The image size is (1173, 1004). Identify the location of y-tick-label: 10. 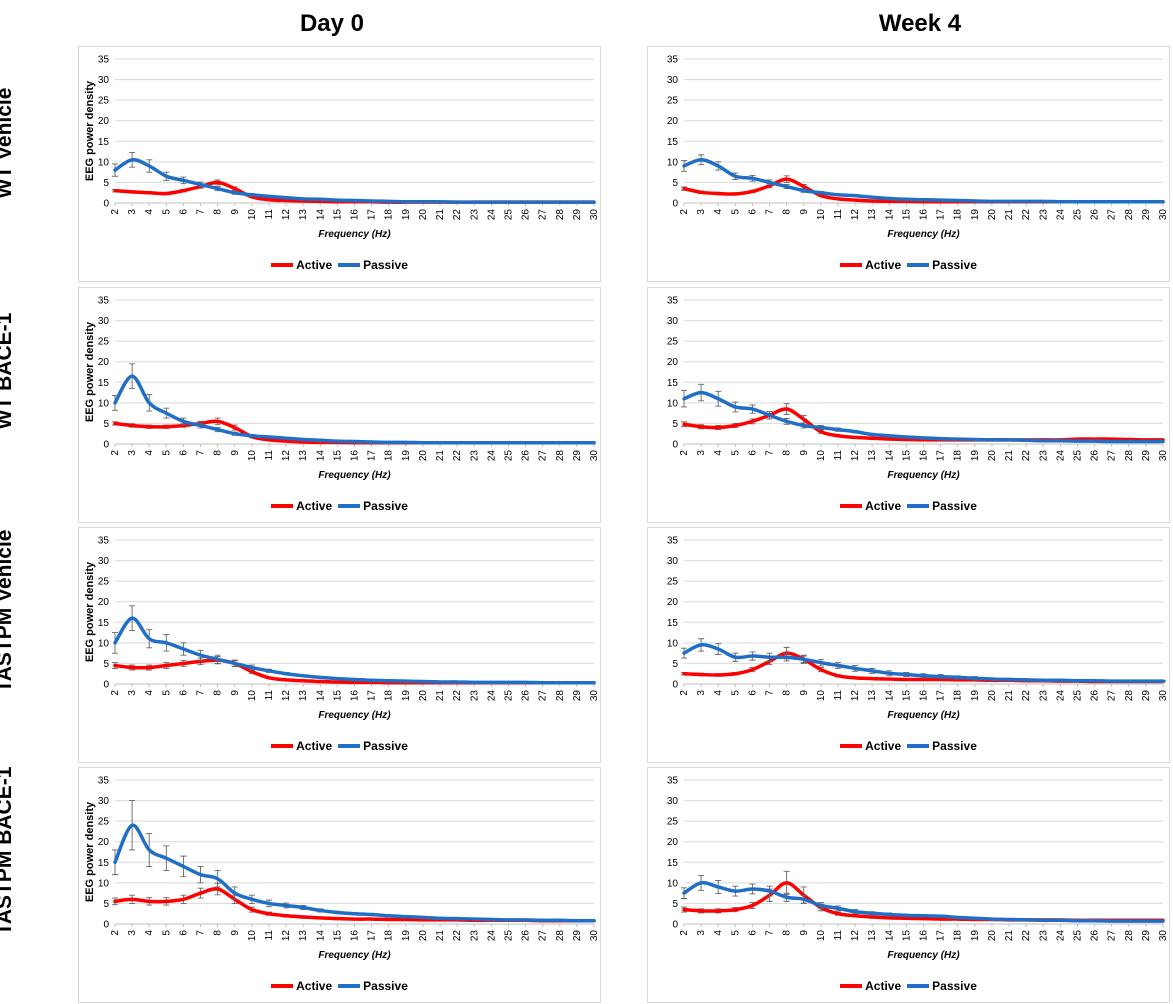
(104, 883).